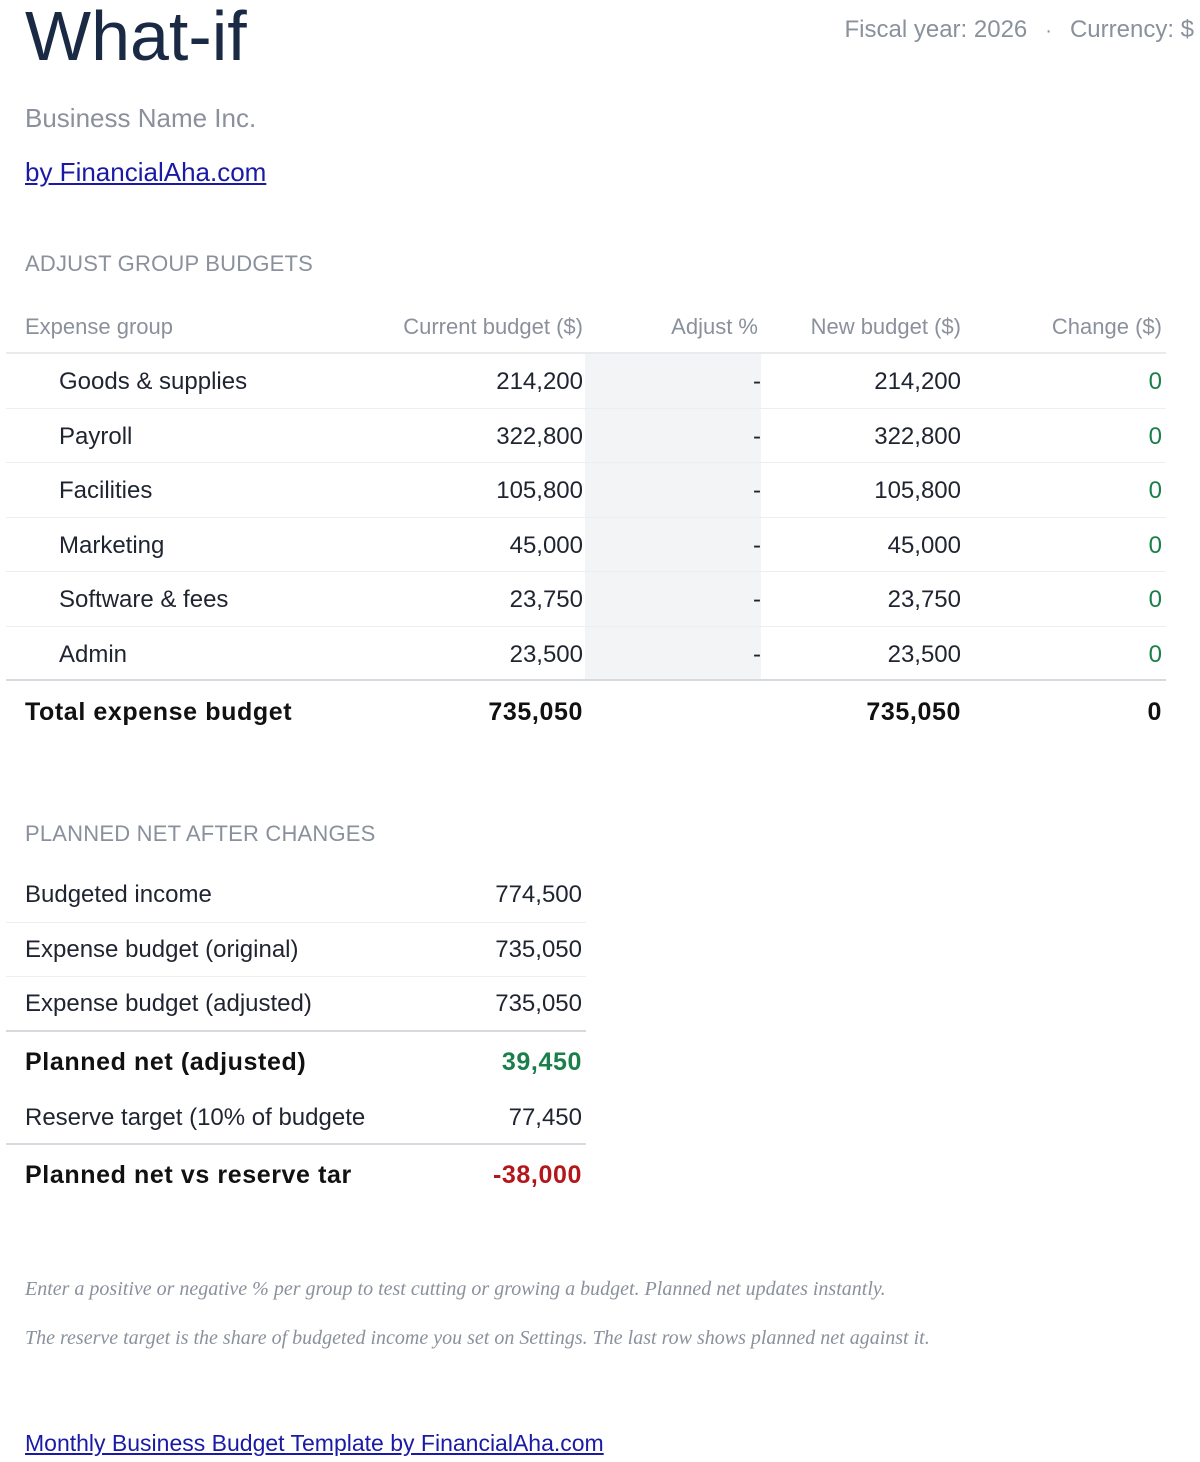 Image resolution: width=1200 pixels, height=1462 pixels. What do you see at coordinates (535, 712) in the screenshot?
I see `total-current-budget: 735,050` at bounding box center [535, 712].